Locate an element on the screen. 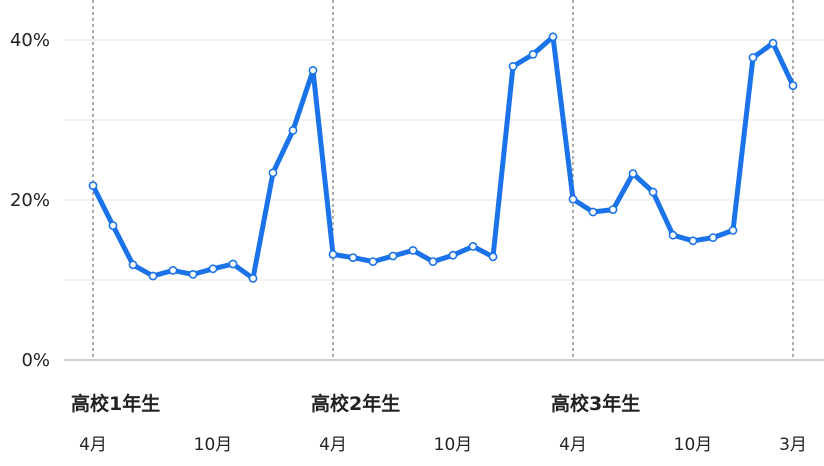 This screenshot has width=824, height=466. year-group-labels: 高校1年生 高校2年生 高校3年生 is located at coordinates (355, 403).